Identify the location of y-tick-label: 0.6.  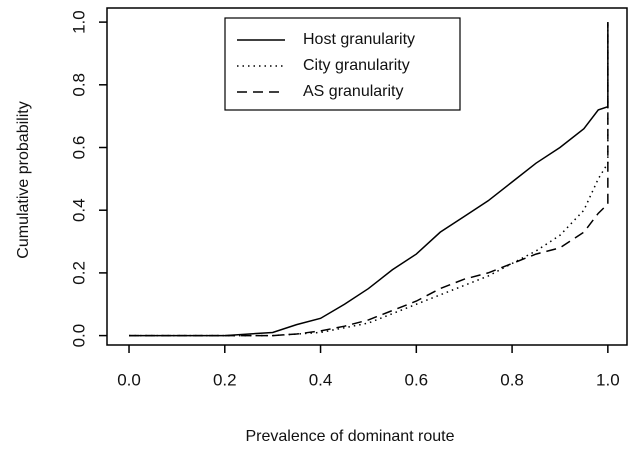
(78, 148).